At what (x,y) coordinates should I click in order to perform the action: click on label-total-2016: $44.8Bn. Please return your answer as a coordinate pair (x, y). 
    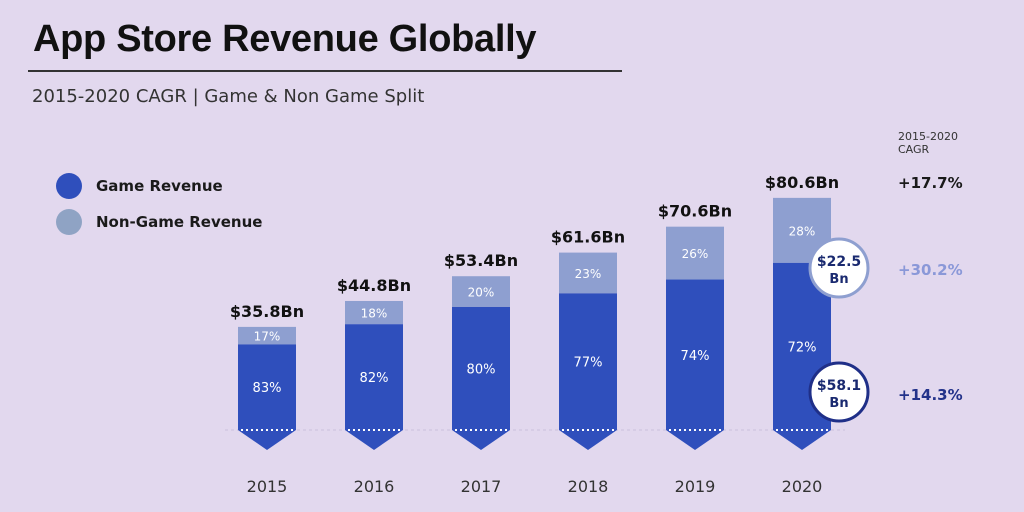
    Looking at the image, I should click on (374, 285).